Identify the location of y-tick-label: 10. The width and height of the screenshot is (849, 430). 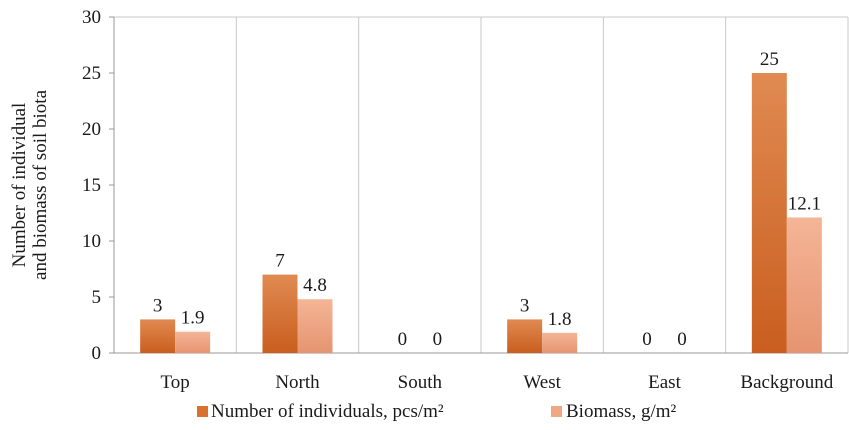
(91, 241).